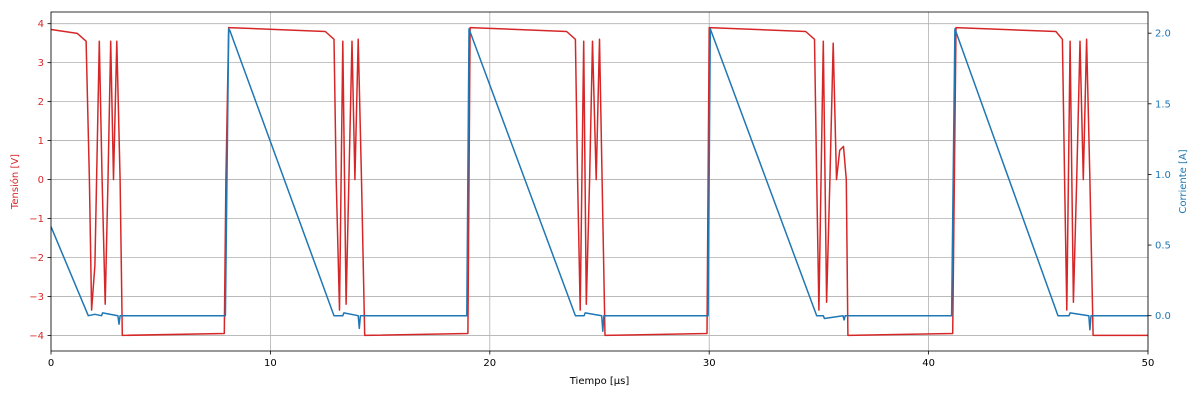 This screenshot has height=400, width=1200. What do you see at coordinates (15, 182) in the screenshot?
I see `y-axis-left-label: Tensión [V]` at bounding box center [15, 182].